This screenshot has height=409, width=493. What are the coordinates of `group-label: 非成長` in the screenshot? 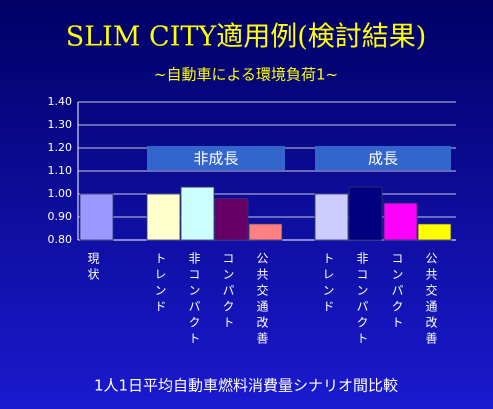 It's located at (215, 159).